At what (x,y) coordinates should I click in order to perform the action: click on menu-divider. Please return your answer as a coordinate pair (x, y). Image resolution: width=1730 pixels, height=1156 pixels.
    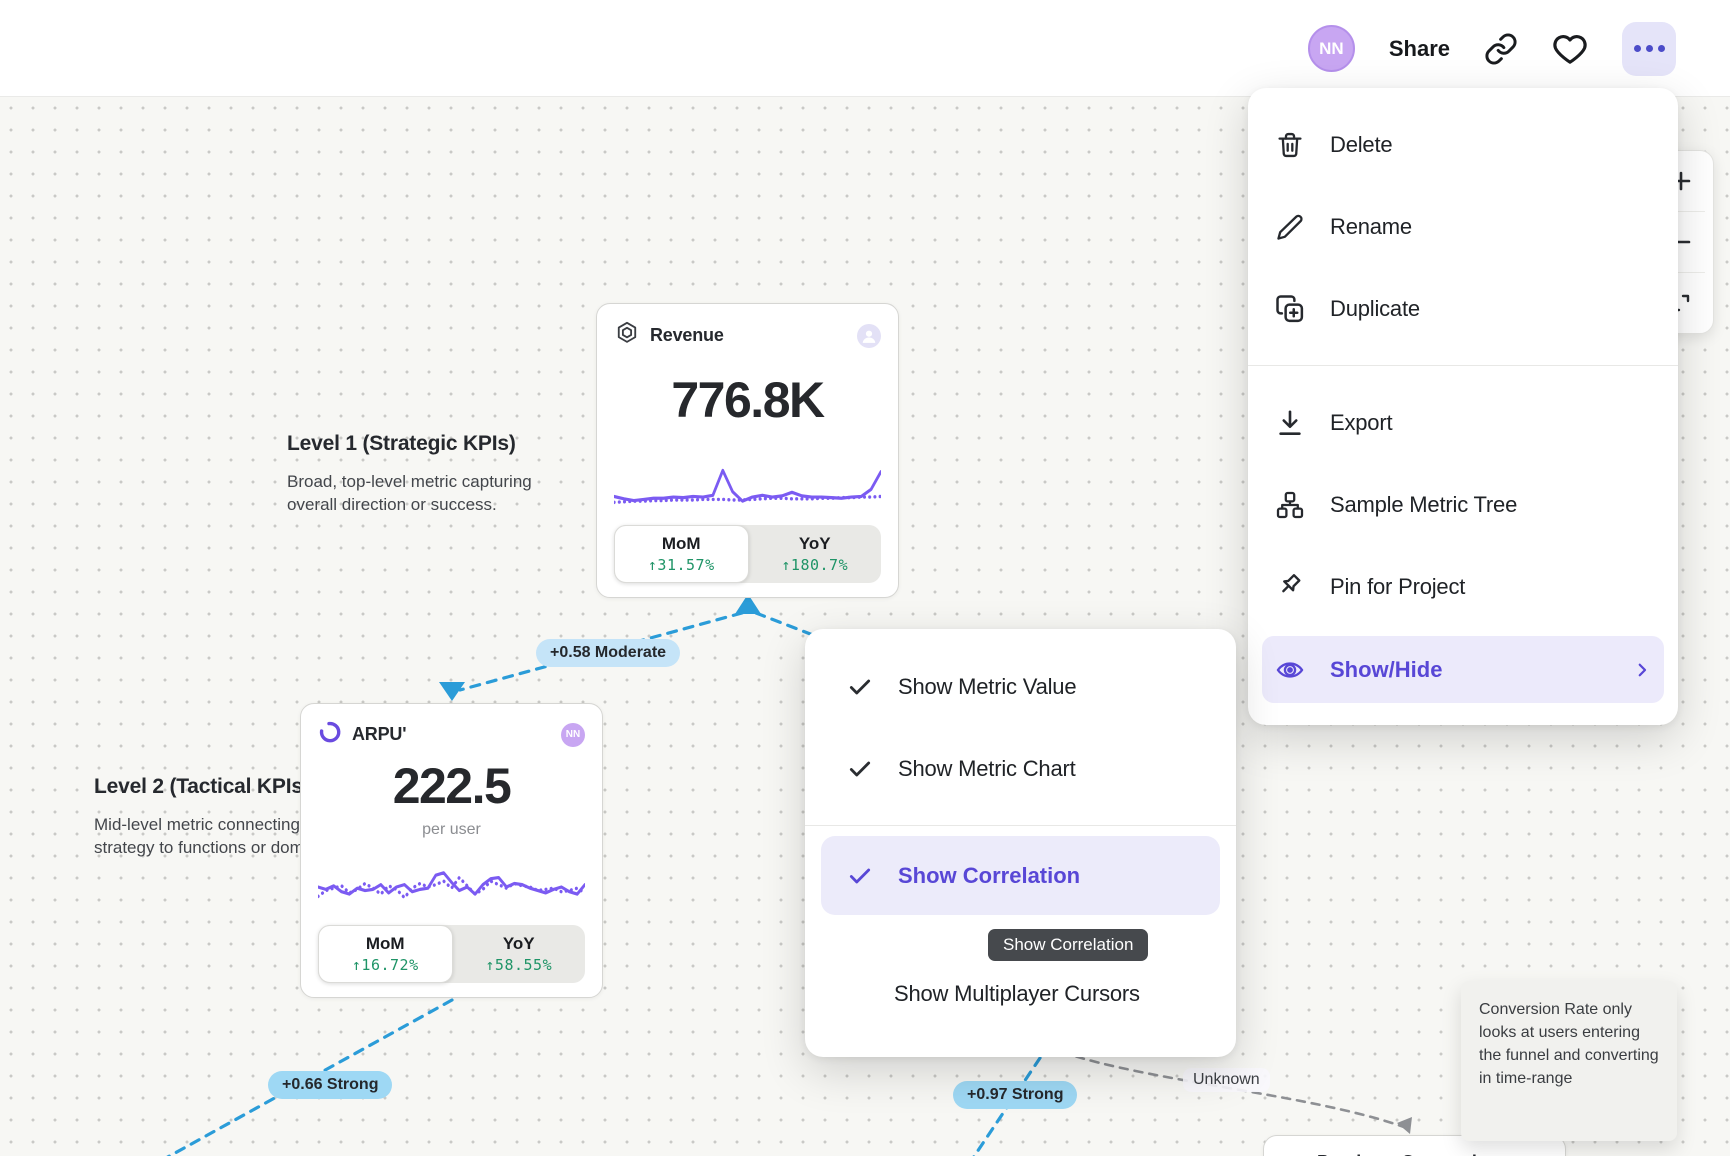
    Looking at the image, I should click on (1463, 365).